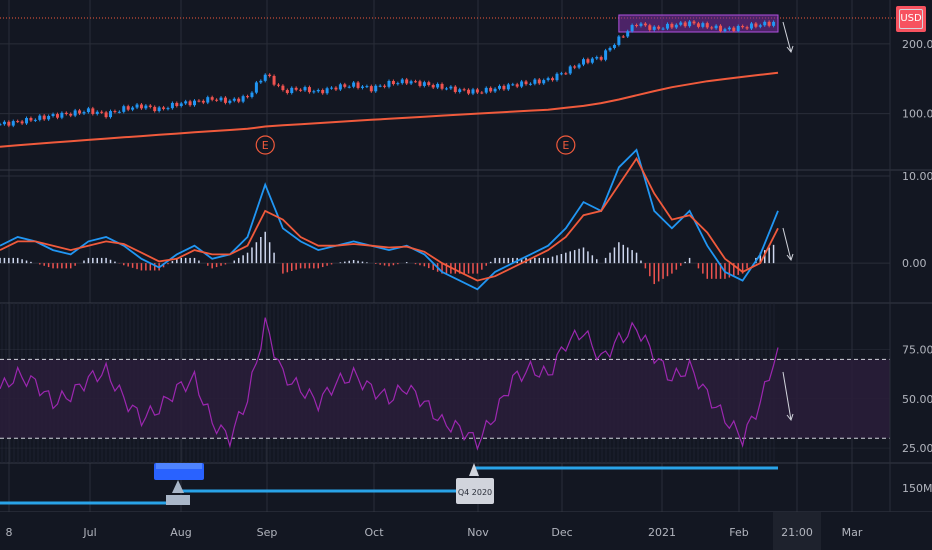 The height and width of the screenshot is (550, 932). What do you see at coordinates (445, 399) in the screenshot?
I see `rsi-band` at bounding box center [445, 399].